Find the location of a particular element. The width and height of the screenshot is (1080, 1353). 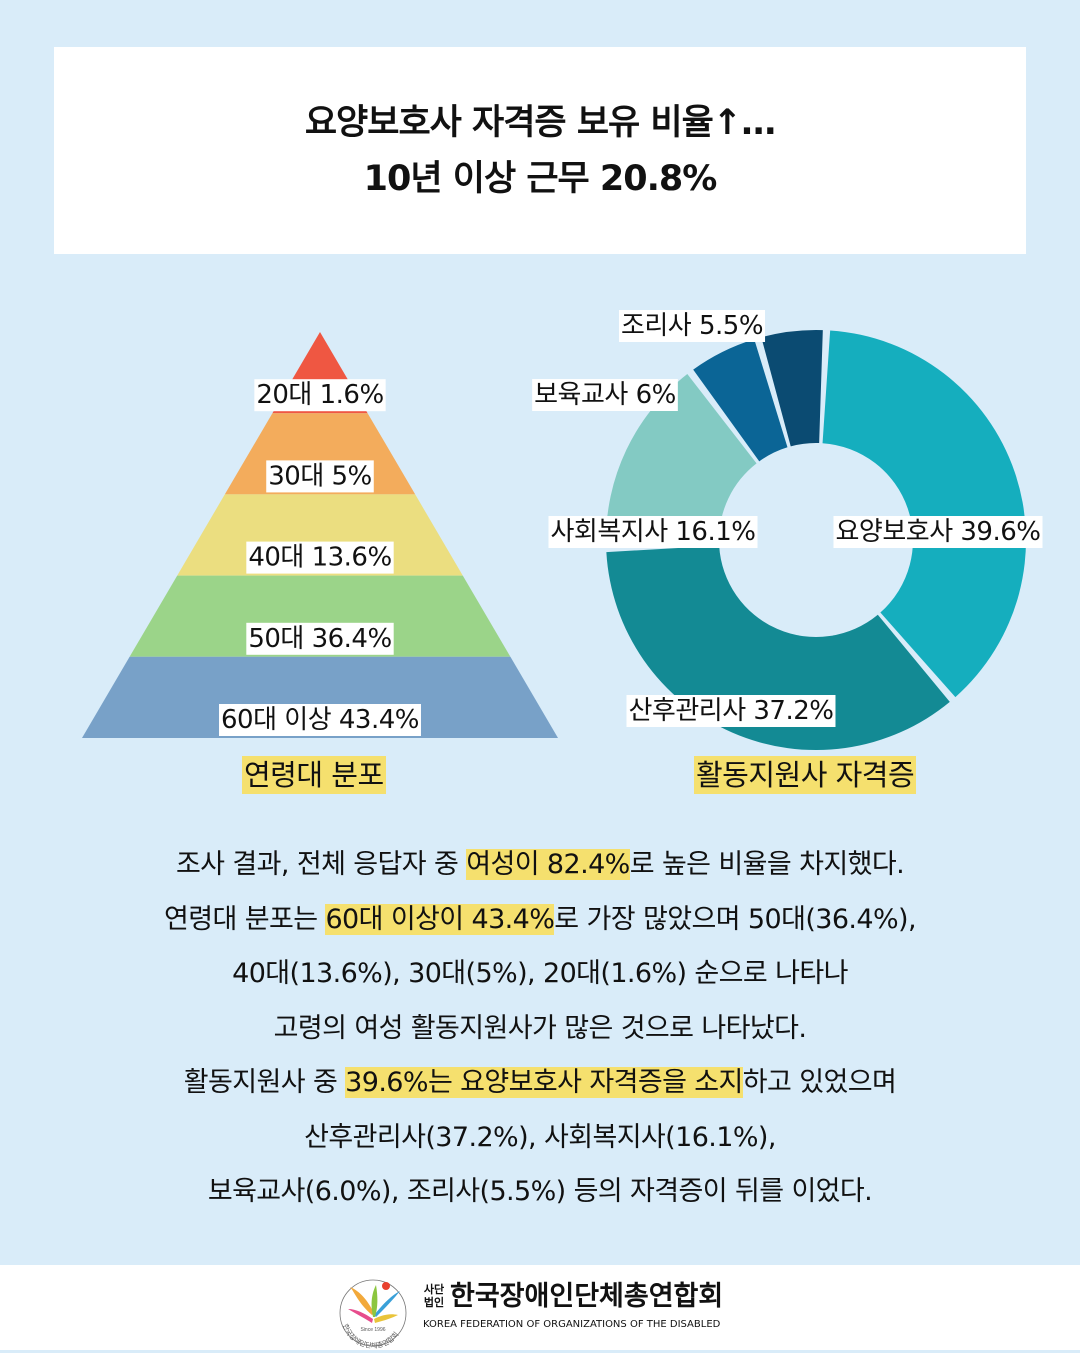

pyramid-label-2-background is located at coordinates (320, 476).